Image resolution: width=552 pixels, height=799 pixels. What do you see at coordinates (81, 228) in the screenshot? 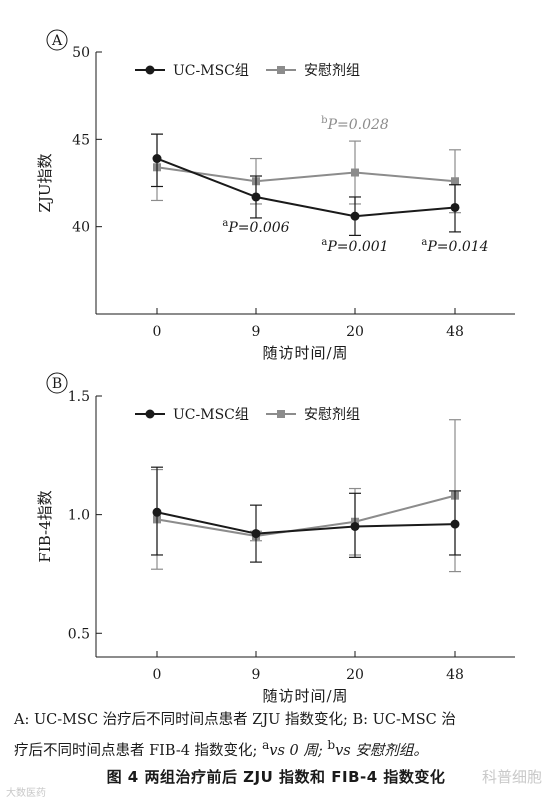
I see `y-tick-label: 40` at bounding box center [81, 228].